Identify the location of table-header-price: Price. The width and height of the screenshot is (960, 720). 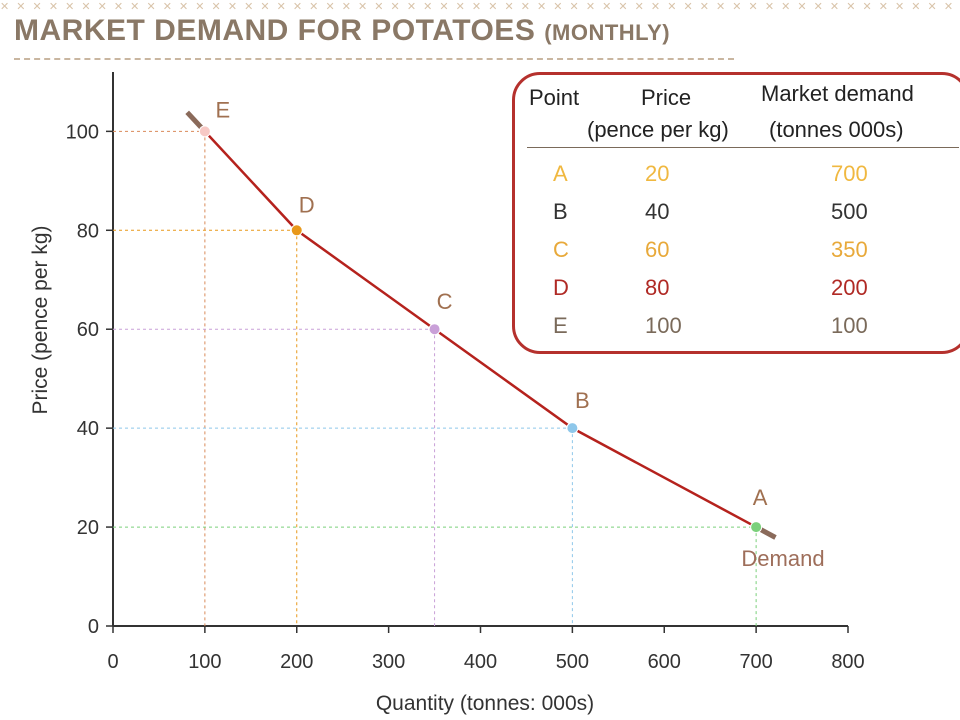
(666, 97).